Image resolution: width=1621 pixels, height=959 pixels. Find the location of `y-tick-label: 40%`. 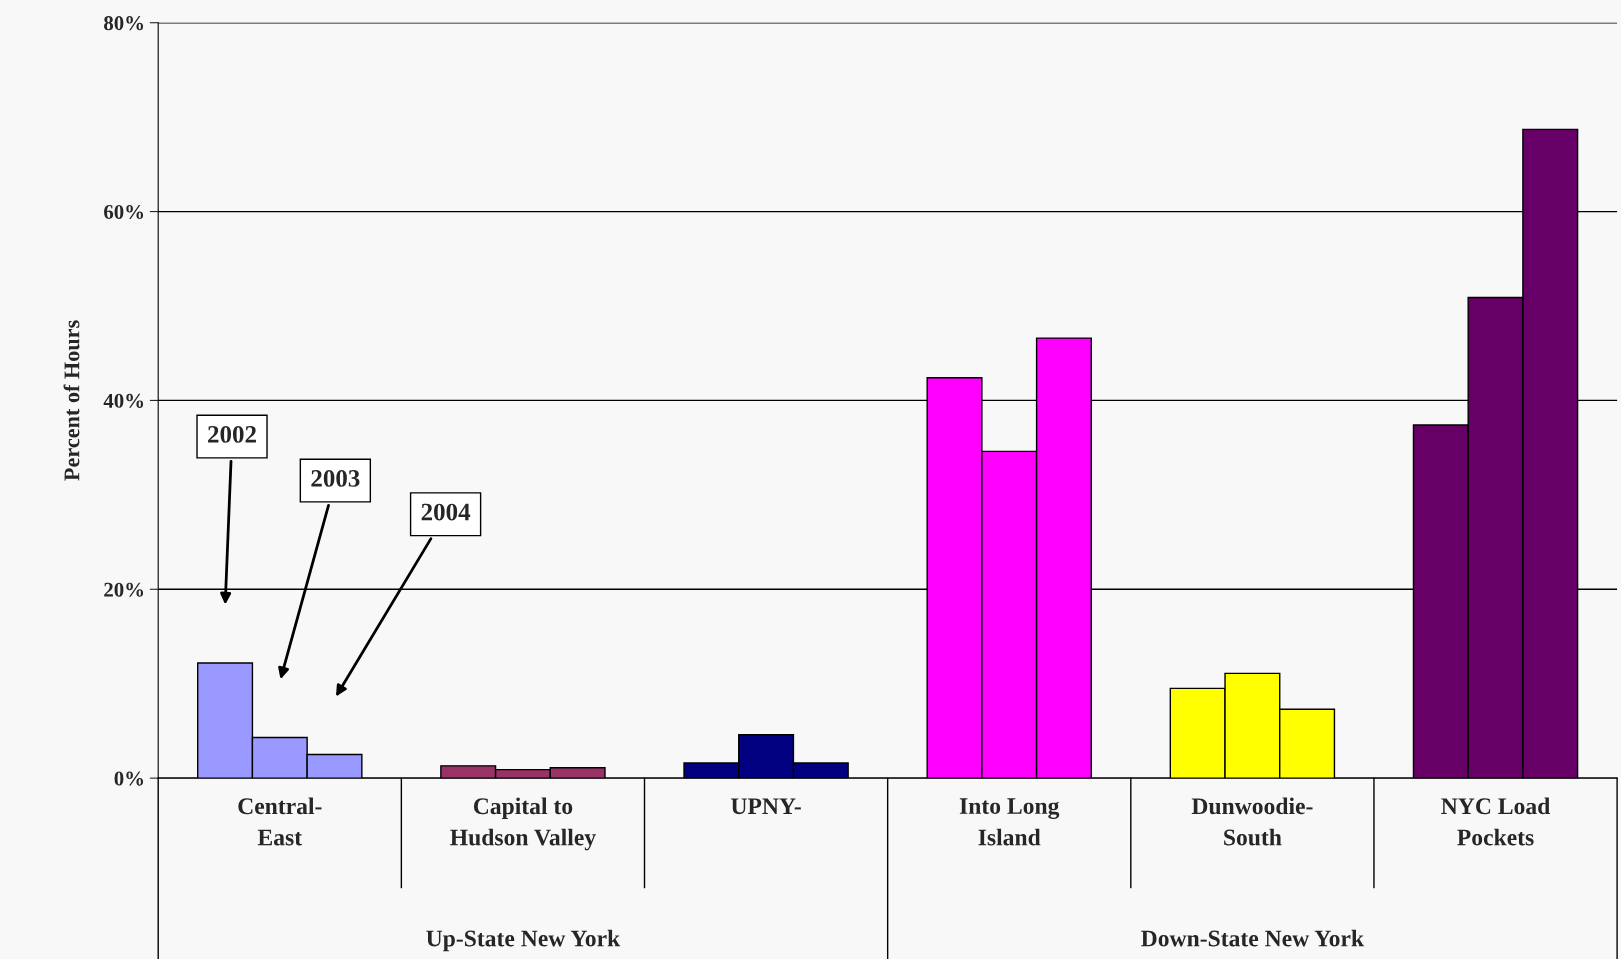

y-tick-label: 40% is located at coordinates (123, 400).